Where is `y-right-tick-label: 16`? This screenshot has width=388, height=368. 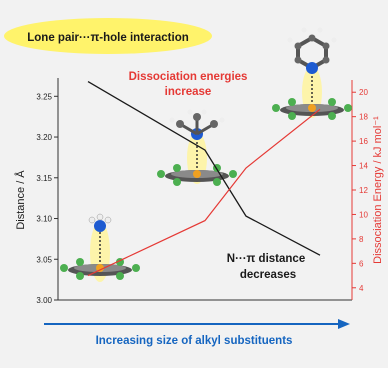 y-right-tick-label: 16 is located at coordinates (363, 141).